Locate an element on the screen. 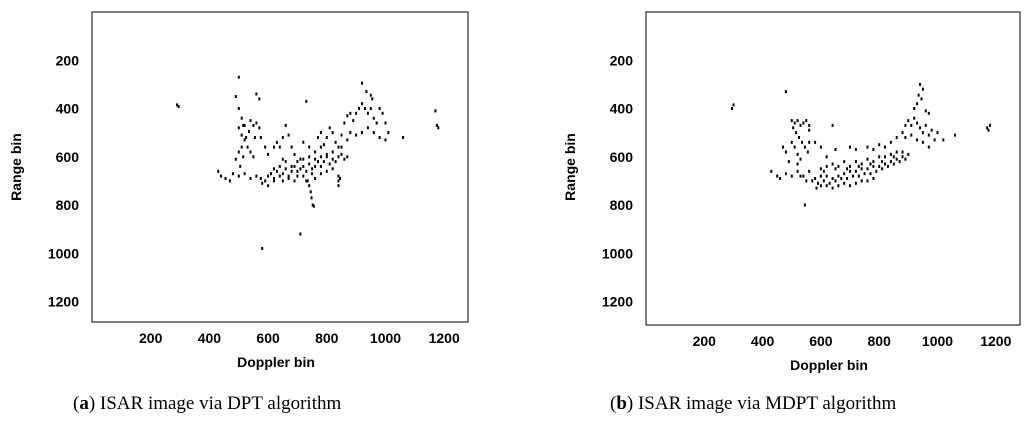 Image resolution: width=1024 pixels, height=425 pixels. caption-text: ISAR image via MDPT algorithm is located at coordinates (767, 403).